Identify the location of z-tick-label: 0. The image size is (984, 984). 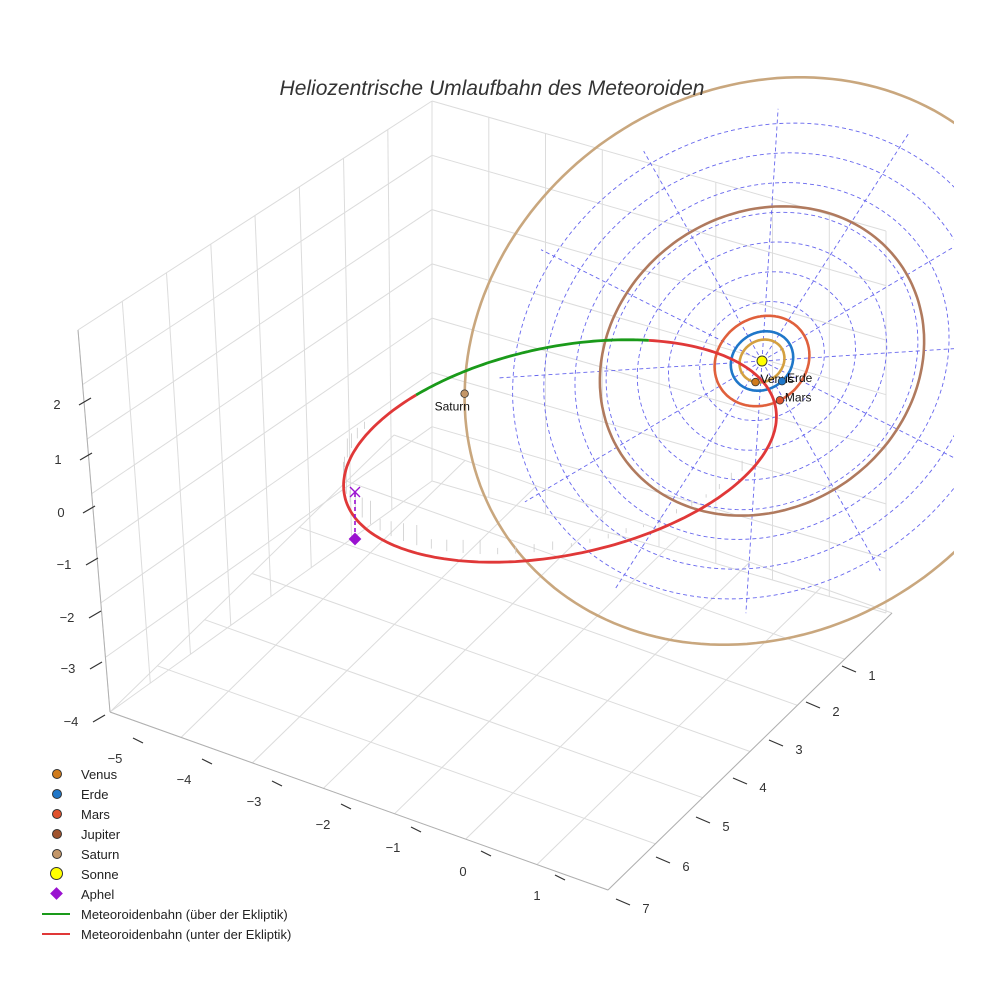
(60, 512).